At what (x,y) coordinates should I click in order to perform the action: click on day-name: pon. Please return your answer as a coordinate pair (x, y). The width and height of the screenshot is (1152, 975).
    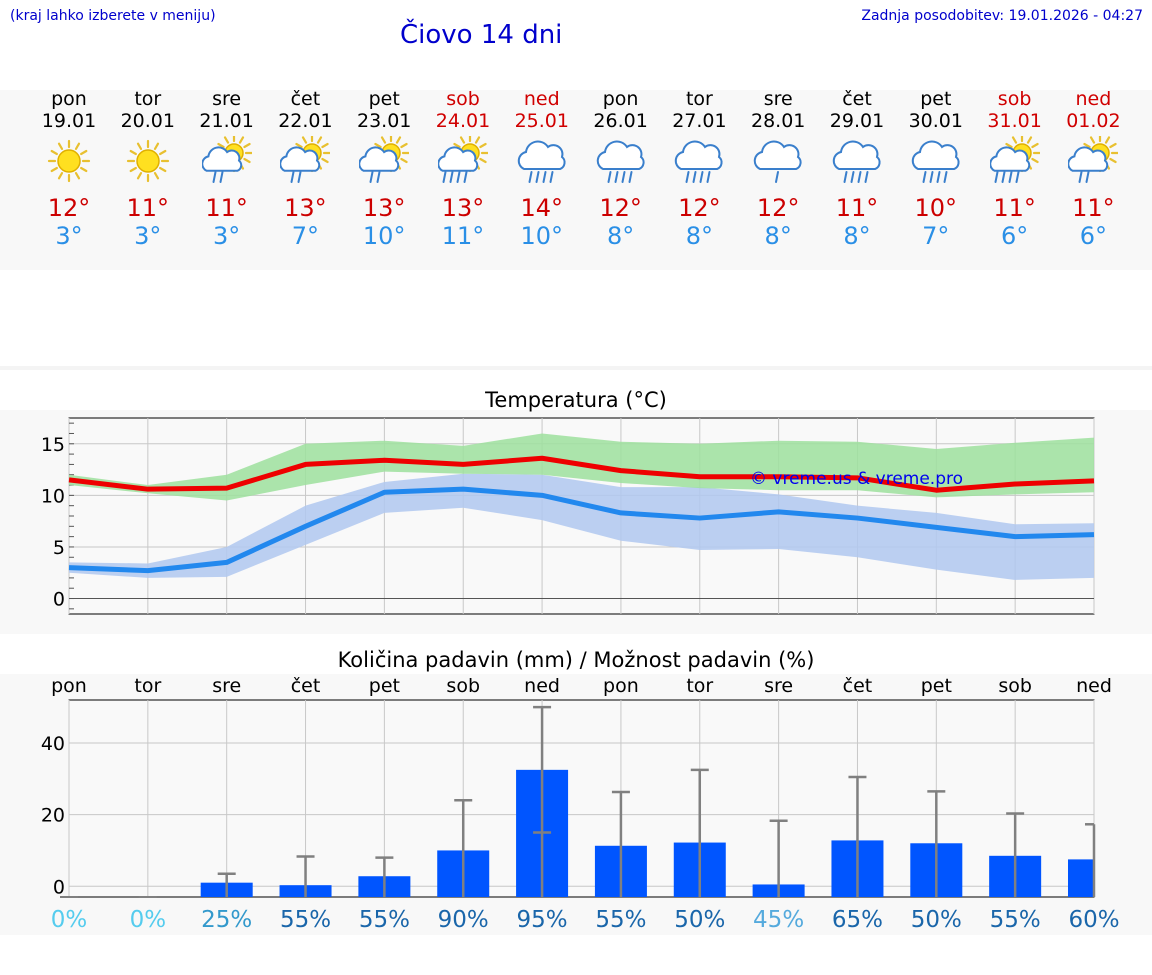
    Looking at the image, I should click on (69, 99).